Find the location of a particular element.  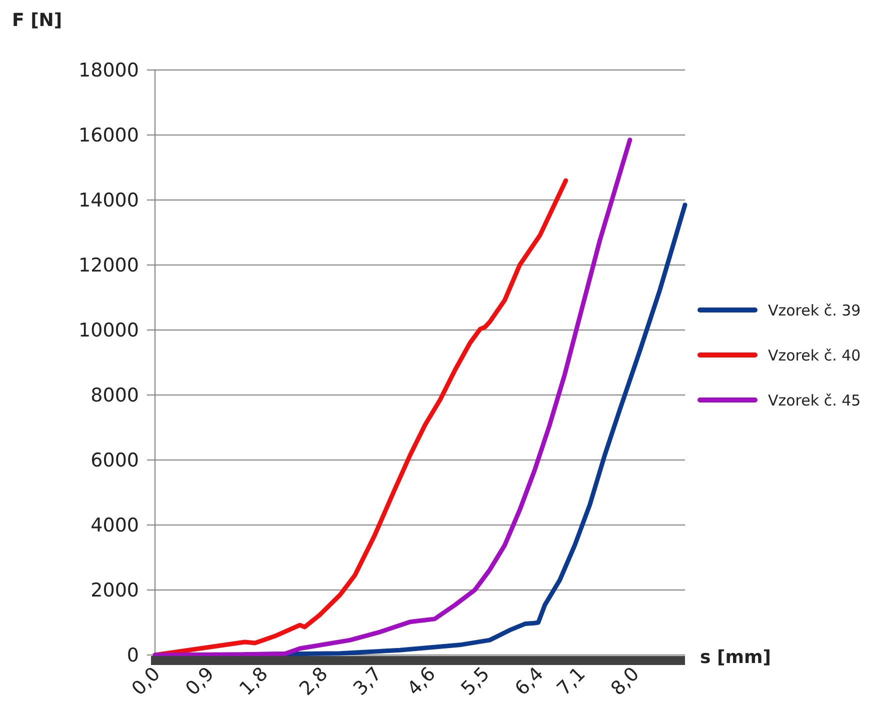

legend-label: Vzorek č. 45 is located at coordinates (814, 400).